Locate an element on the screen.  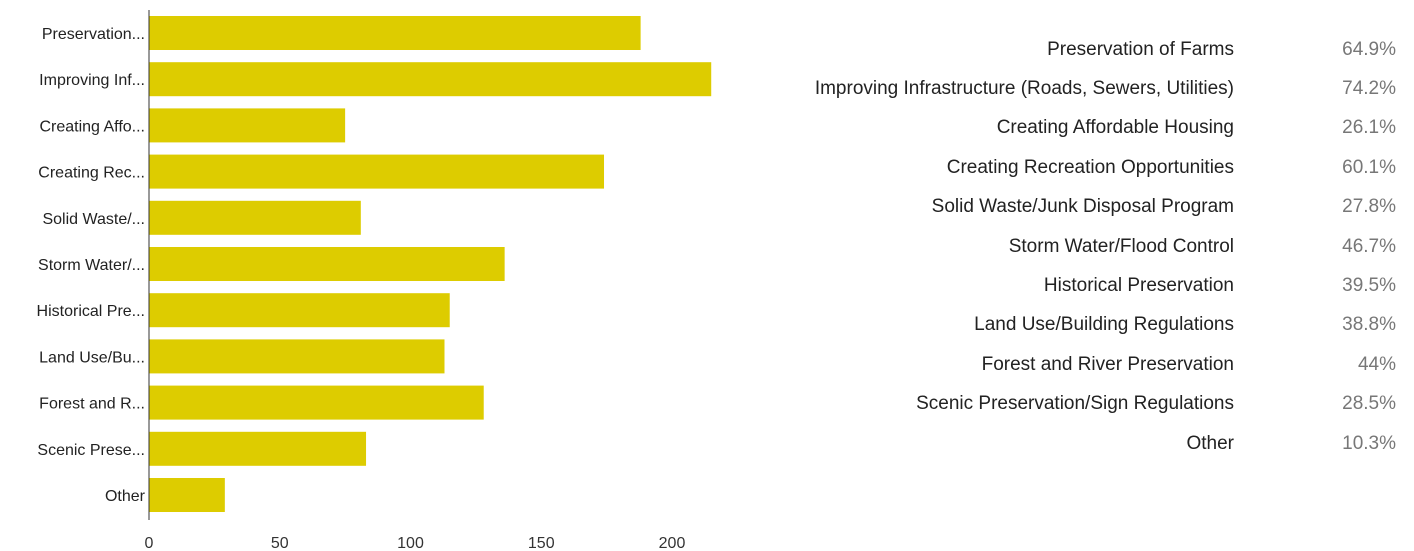
x-tick-label: 200 is located at coordinates (672, 543).